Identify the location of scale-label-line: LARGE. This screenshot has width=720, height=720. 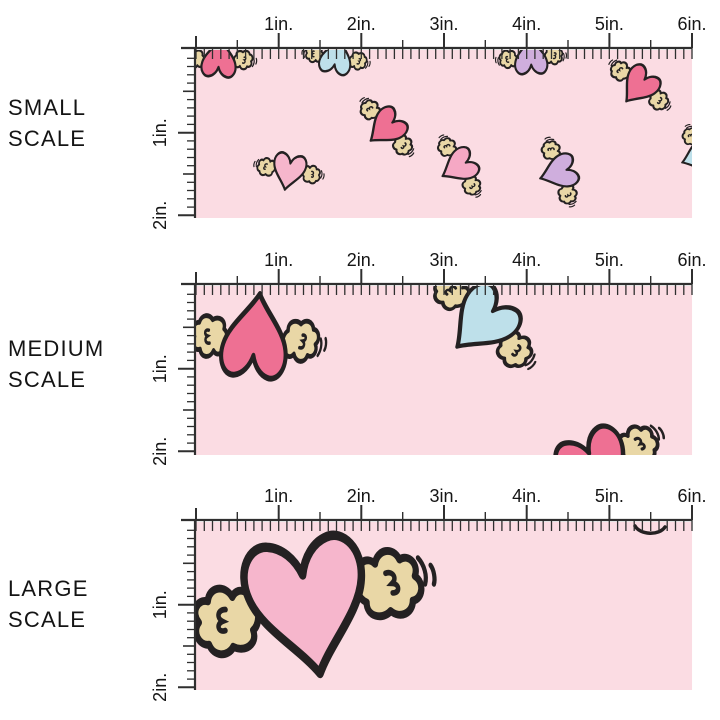
(48, 588).